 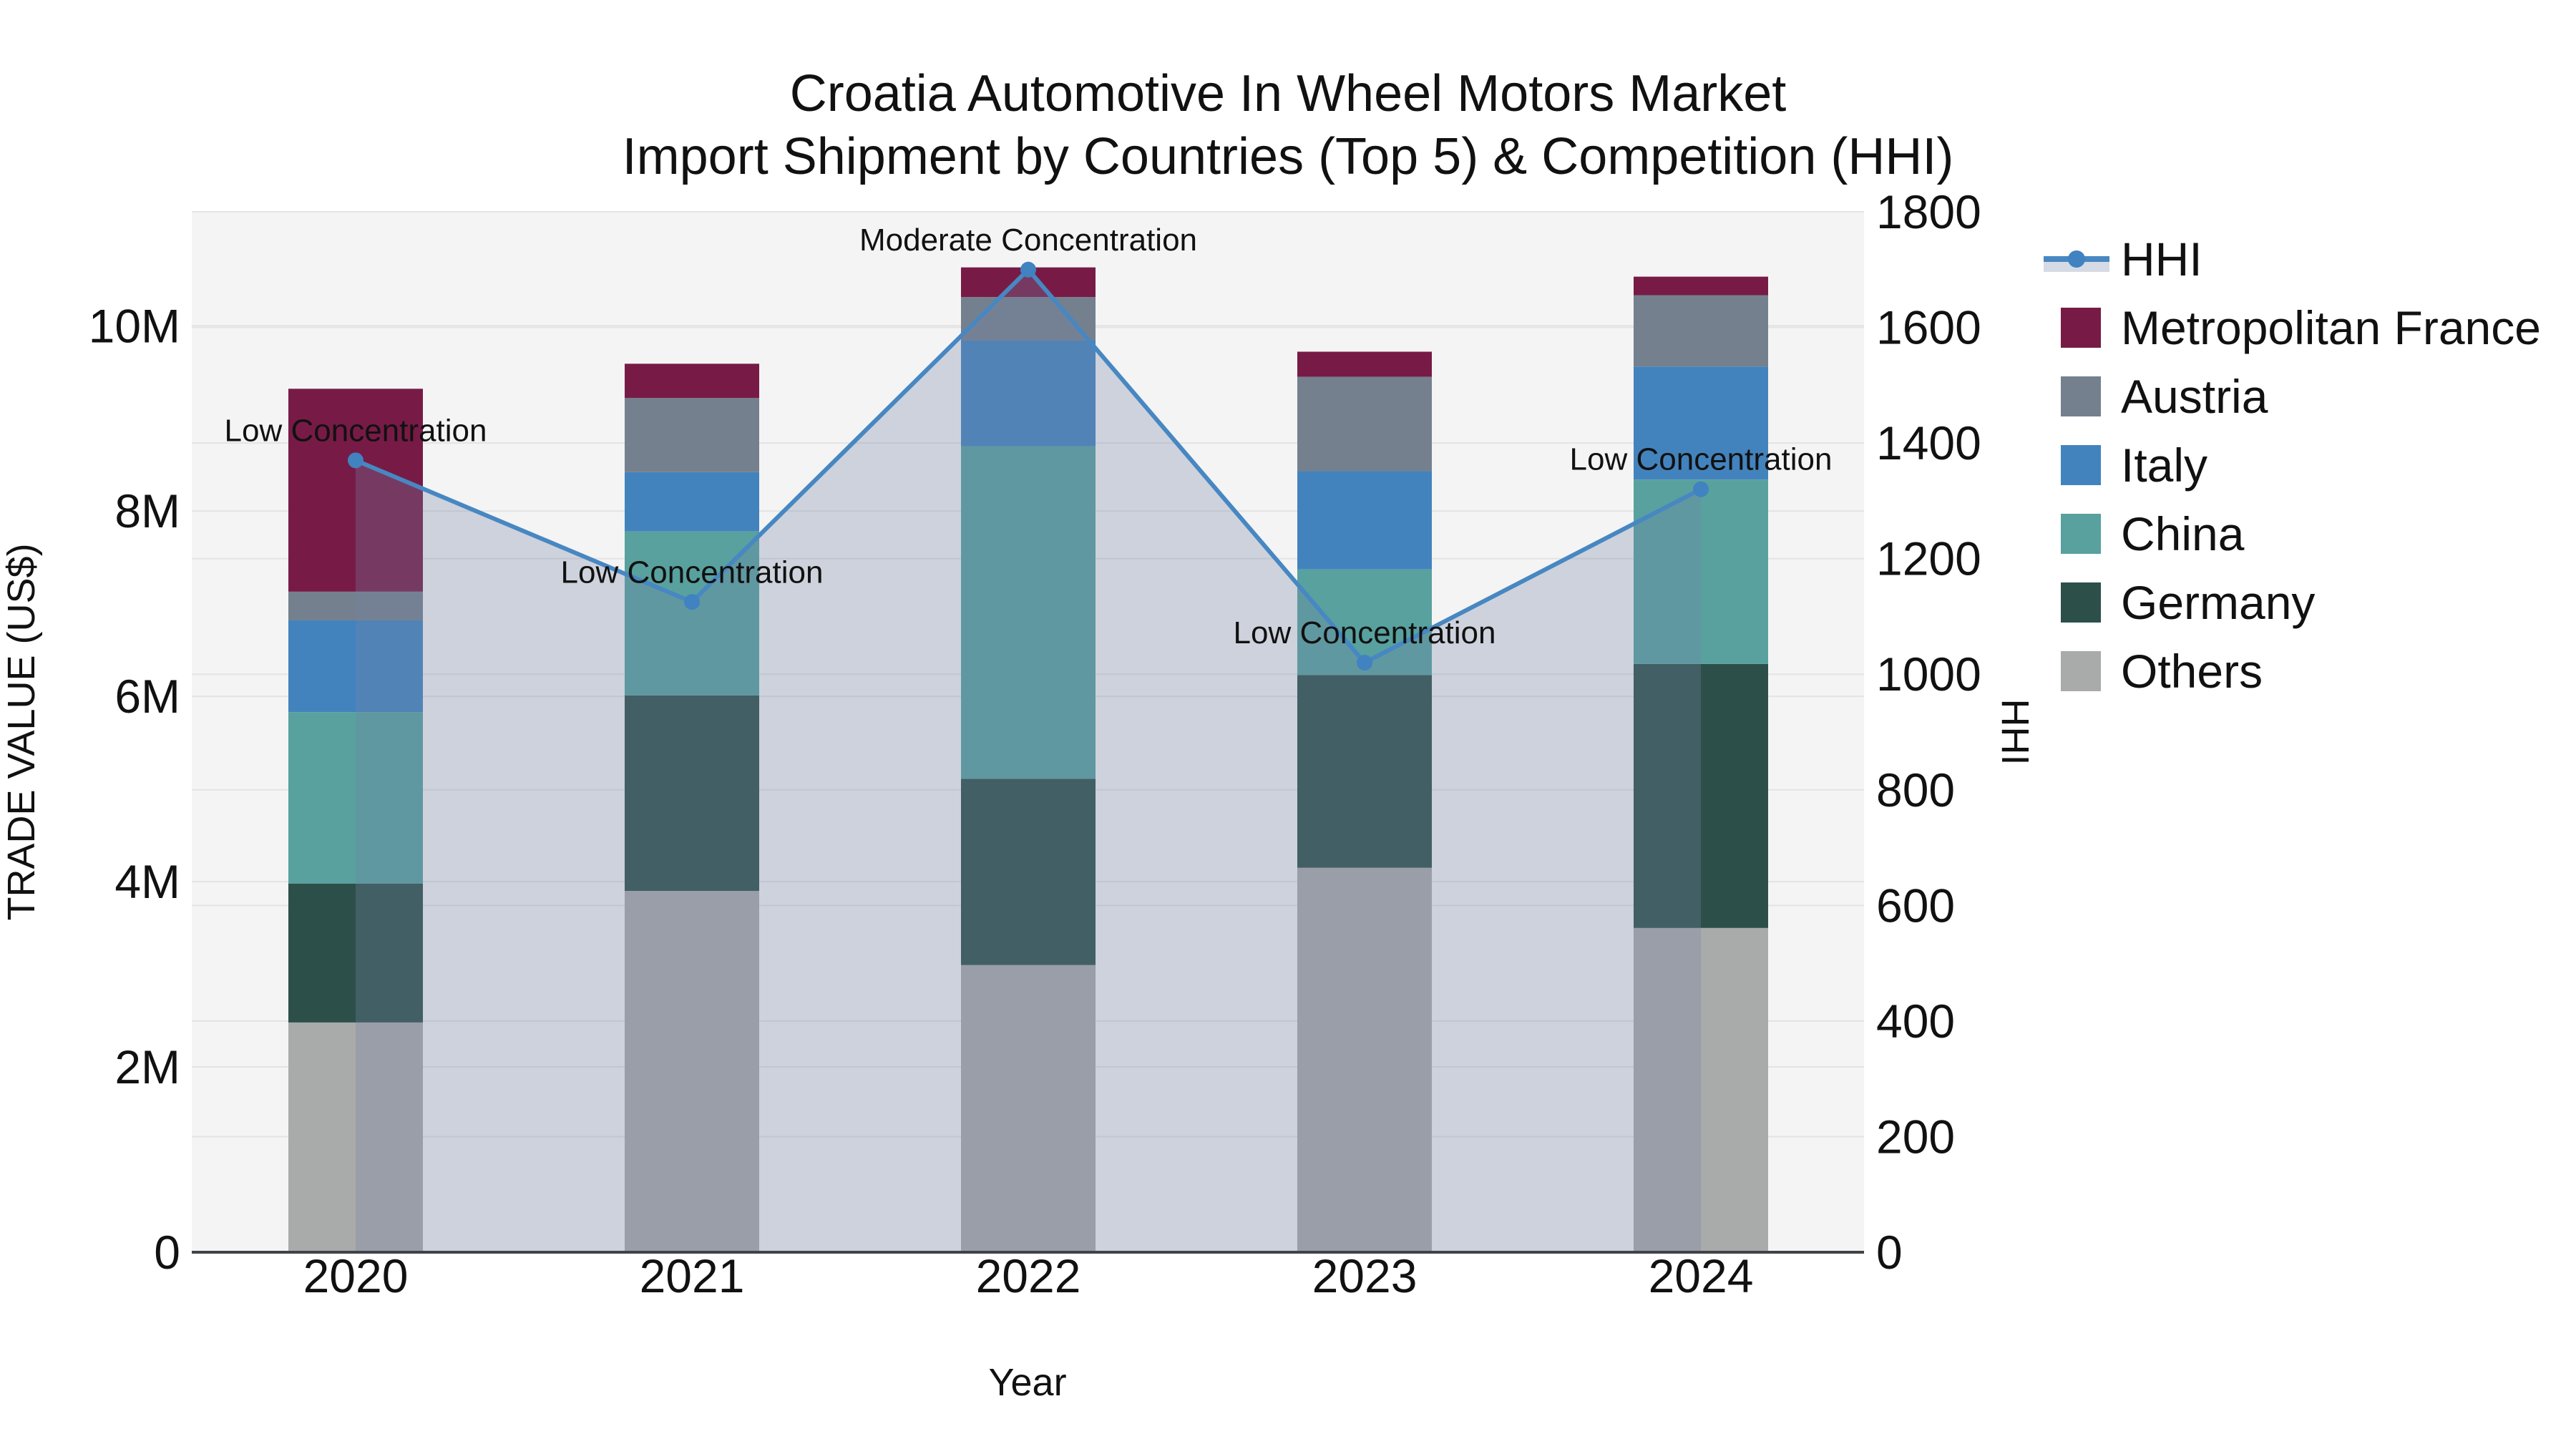 I want to click on legend-item-others: Others, so click(x=2162, y=671).